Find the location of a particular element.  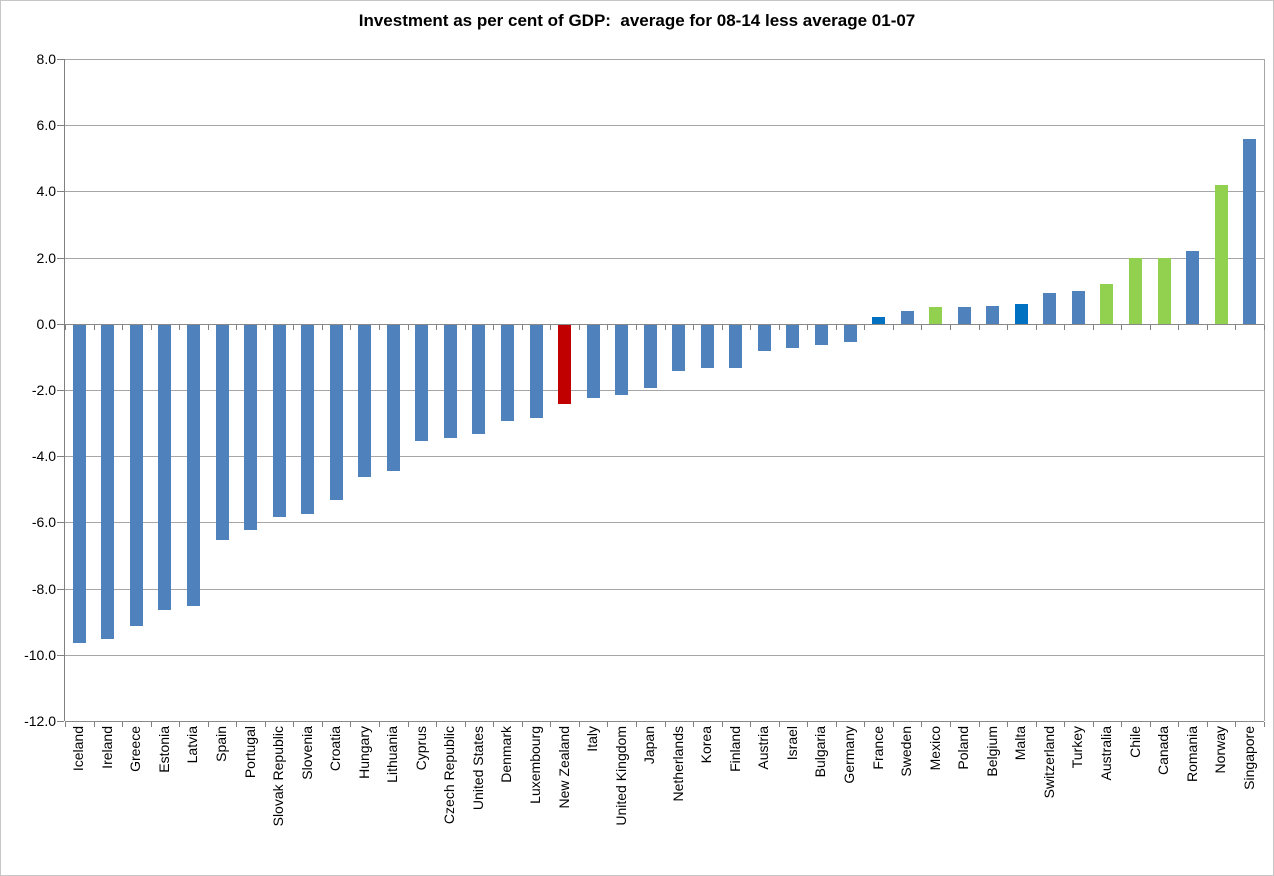

x-tick-label-cell: Luxembourg is located at coordinates (535, 801).